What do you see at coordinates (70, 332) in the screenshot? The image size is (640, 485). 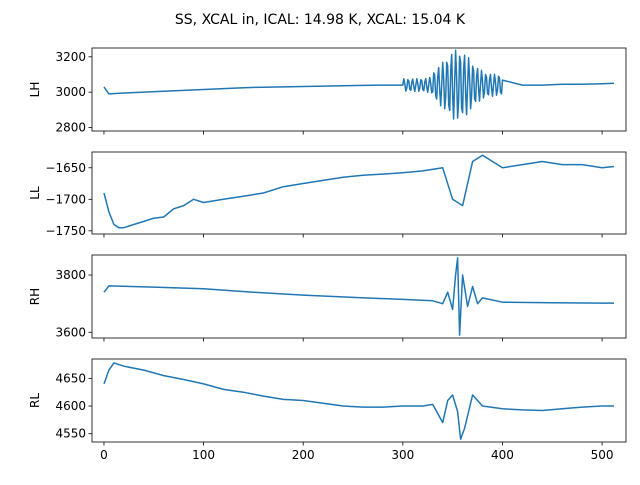 I see `y-tick-label: 3600` at bounding box center [70, 332].